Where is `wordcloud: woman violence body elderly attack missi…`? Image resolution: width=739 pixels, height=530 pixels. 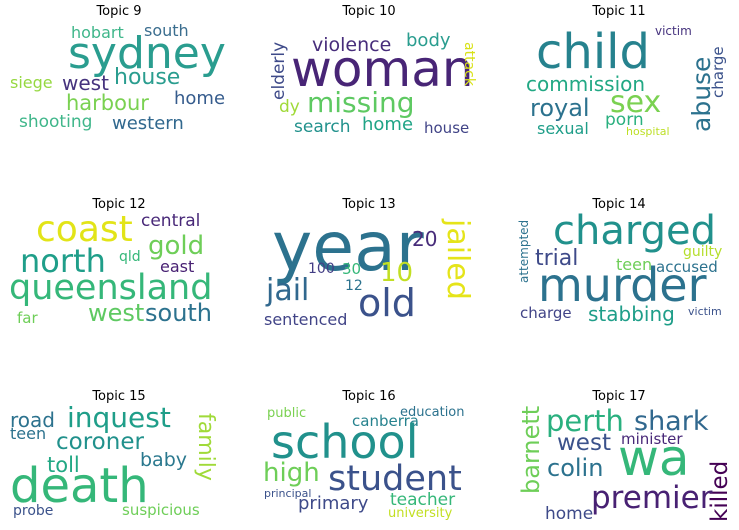
wordcloud: woman violence body elderly attack missi… is located at coordinates (370, 83).